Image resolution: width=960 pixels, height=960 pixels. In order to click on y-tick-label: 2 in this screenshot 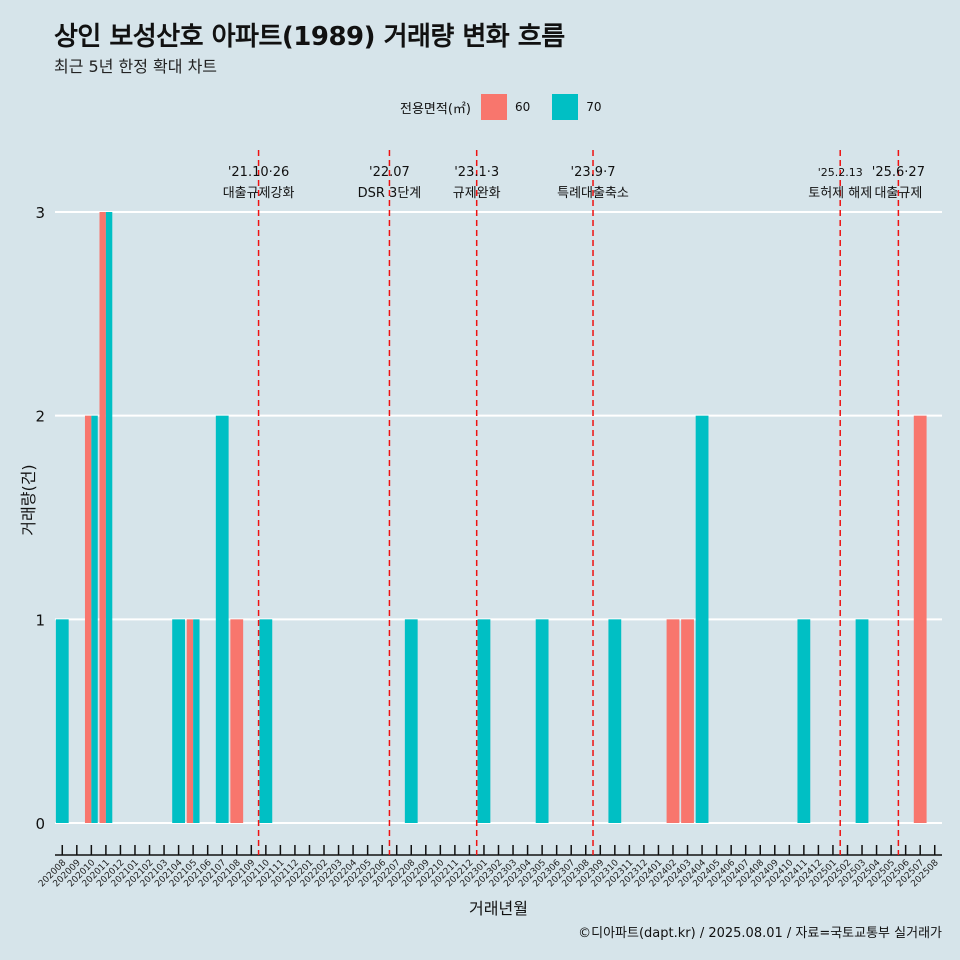, I will do `click(40, 417)`.